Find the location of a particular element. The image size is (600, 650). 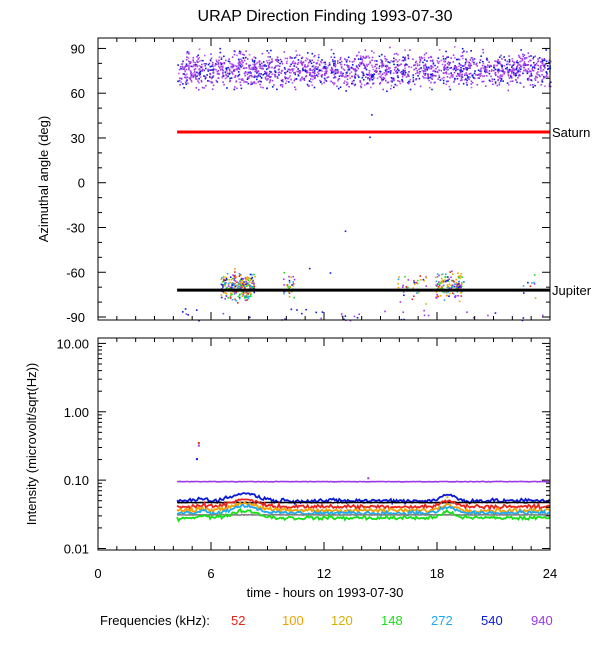

x-tick-label: 18 is located at coordinates (437, 573).